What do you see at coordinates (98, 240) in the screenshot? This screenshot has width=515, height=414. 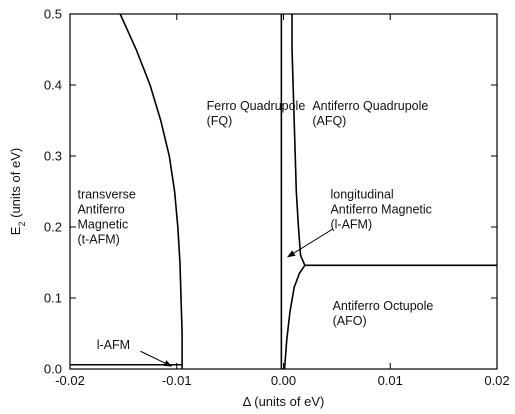 I see `region-label-line: (t-AFM)` at bounding box center [98, 240].